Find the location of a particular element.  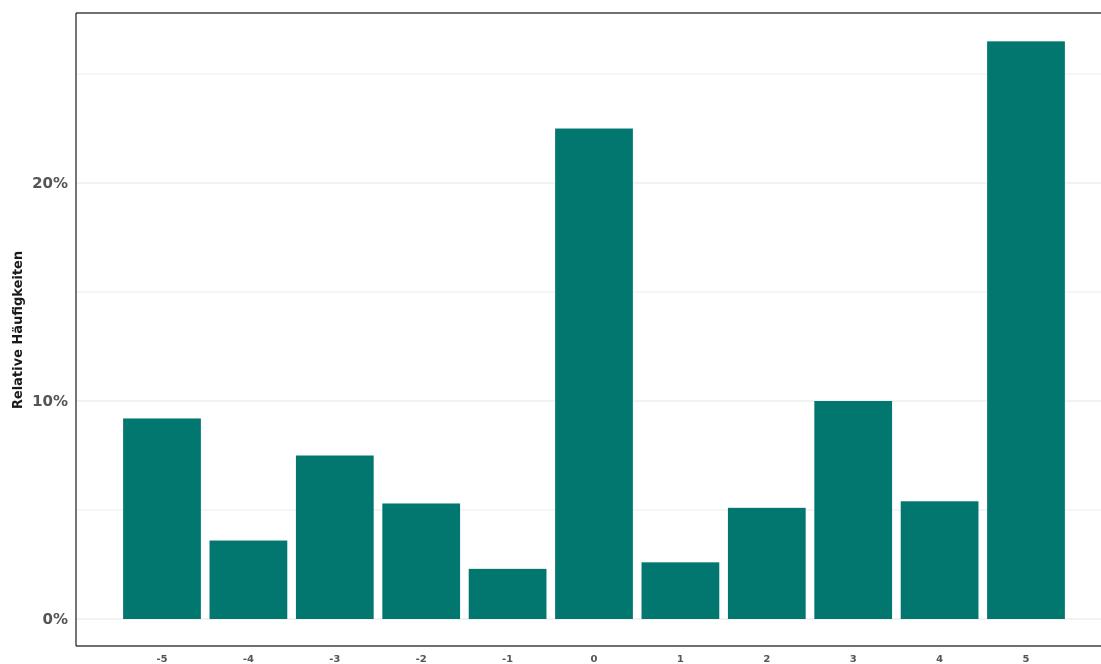

x-tick-label: 5 is located at coordinates (1026, 659).